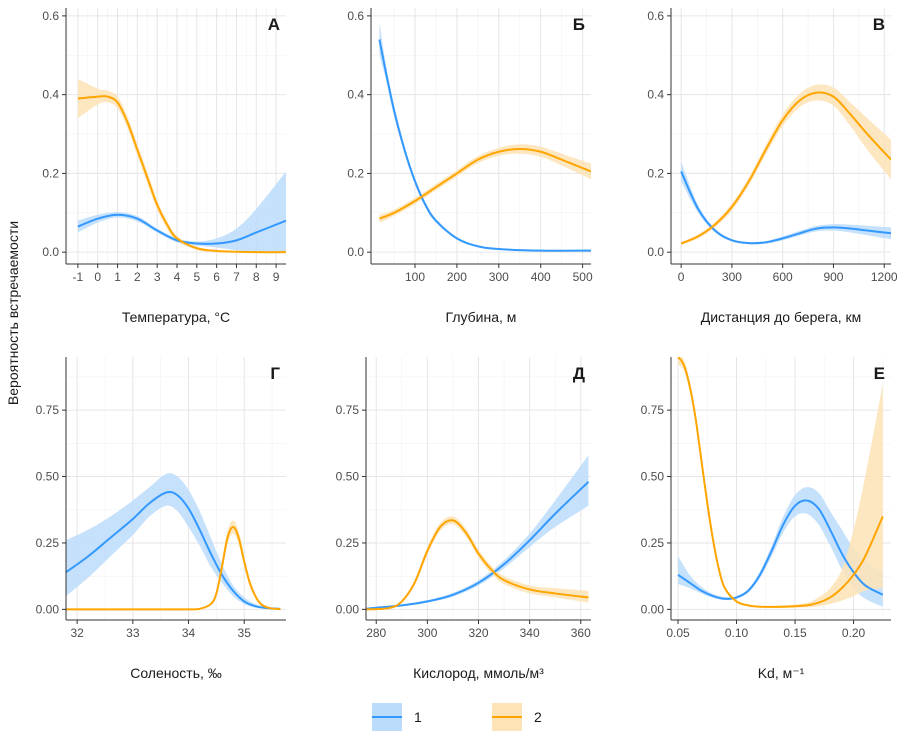 The width and height of the screenshot is (900, 750). Describe the element at coordinates (541, 277) in the screenshot. I see `x-tick-label: 400` at that location.